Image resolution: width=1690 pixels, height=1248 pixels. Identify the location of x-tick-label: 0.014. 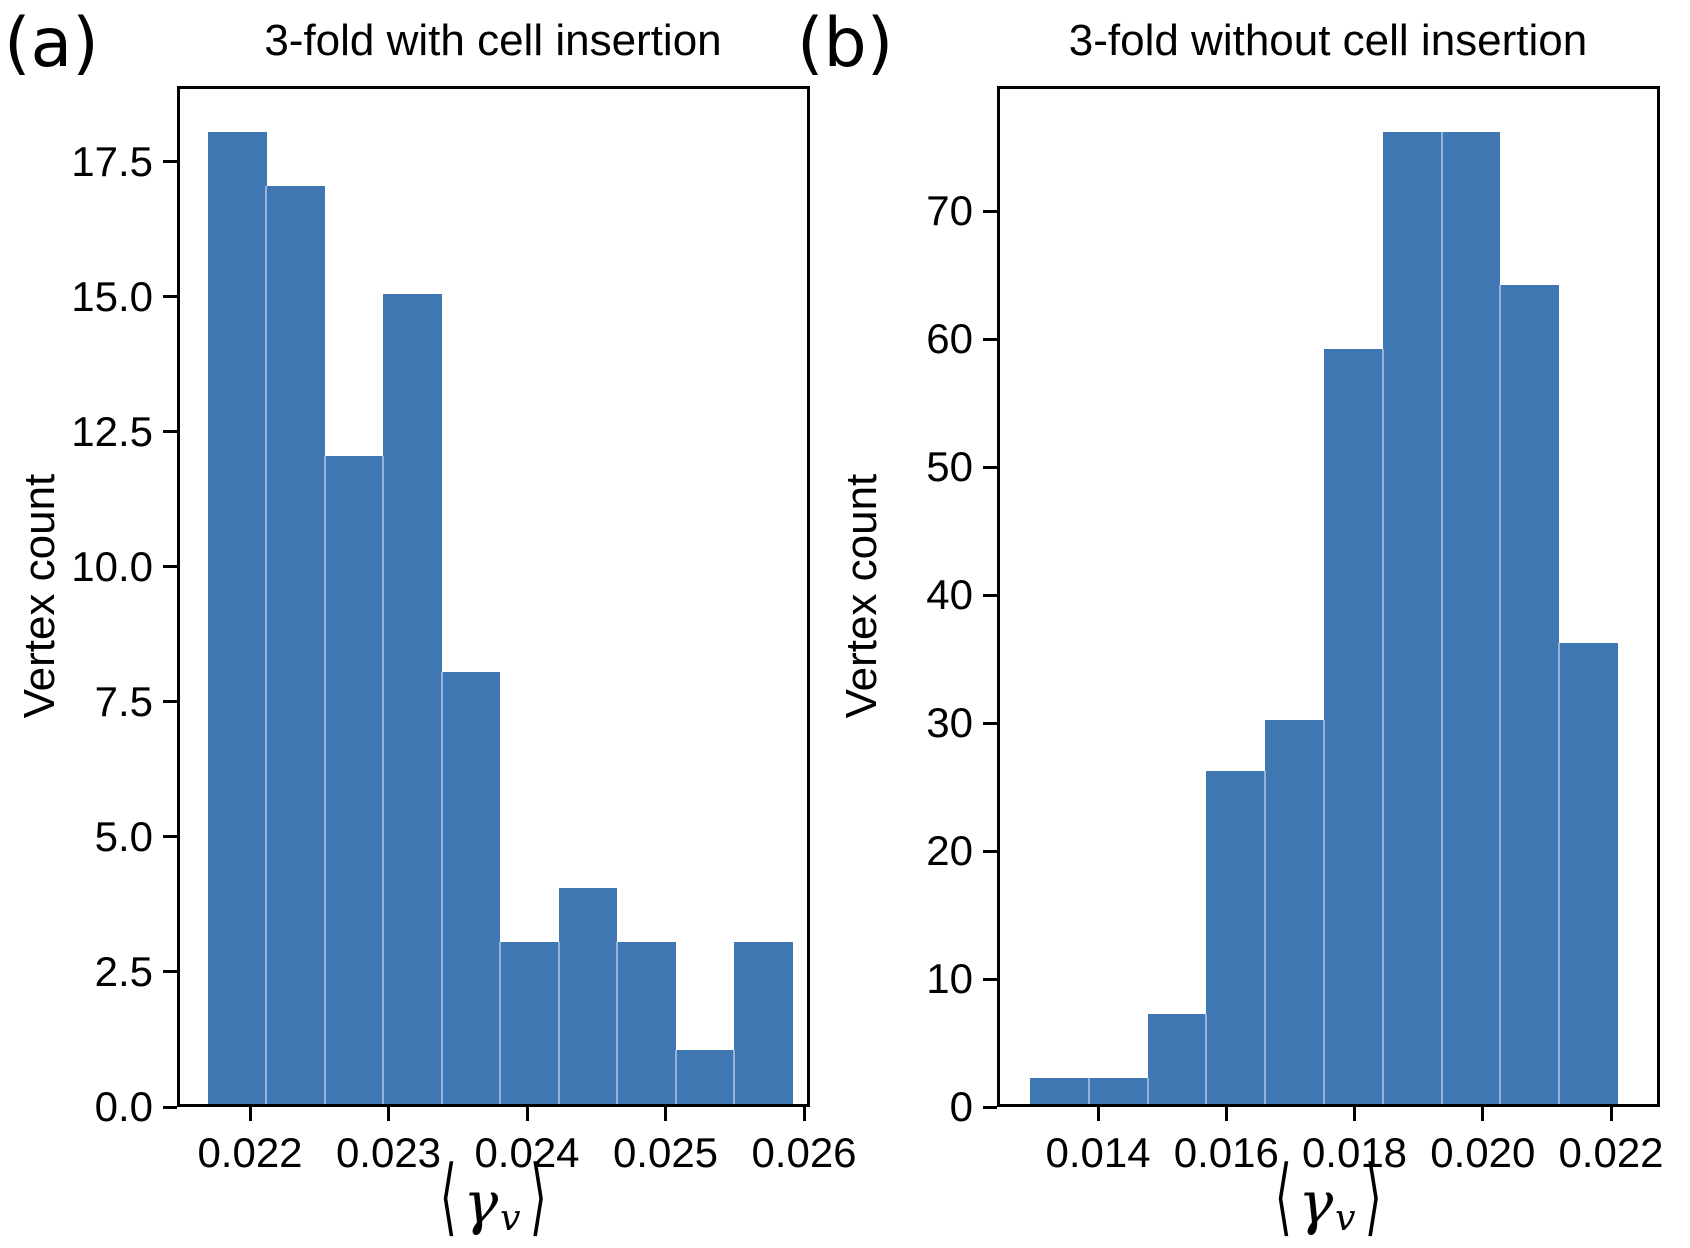
(1098, 1152).